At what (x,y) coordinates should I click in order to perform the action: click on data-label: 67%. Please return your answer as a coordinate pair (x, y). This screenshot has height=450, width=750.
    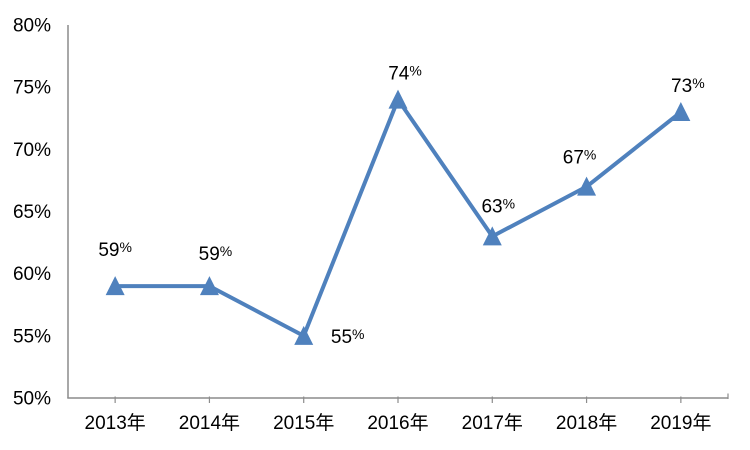
    Looking at the image, I should click on (580, 158).